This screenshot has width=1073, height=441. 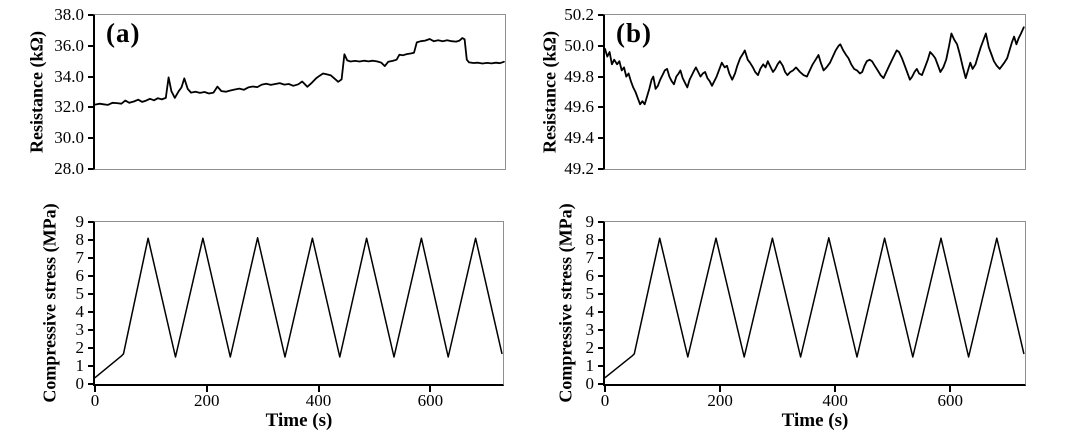 What do you see at coordinates (69, 76) in the screenshot?
I see `y-tick-label: 34.0` at bounding box center [69, 76].